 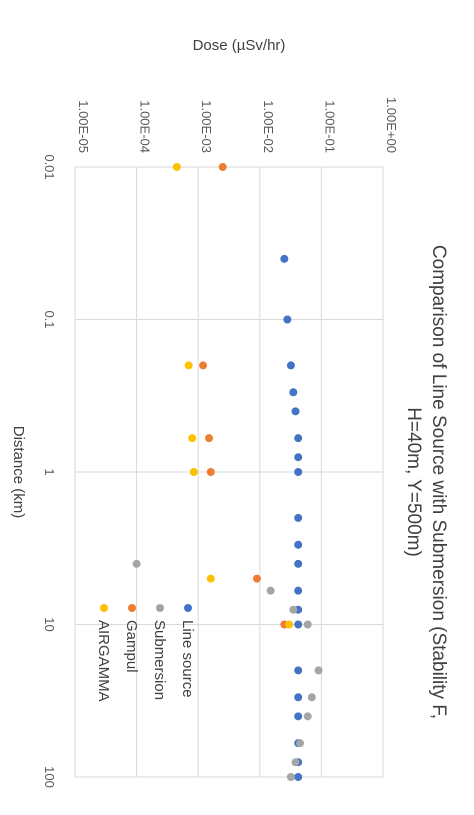 What do you see at coordinates (145, 653) in the screenshot?
I see `legend: Line source Submersion Gampul AIRGAMMA` at bounding box center [145, 653].